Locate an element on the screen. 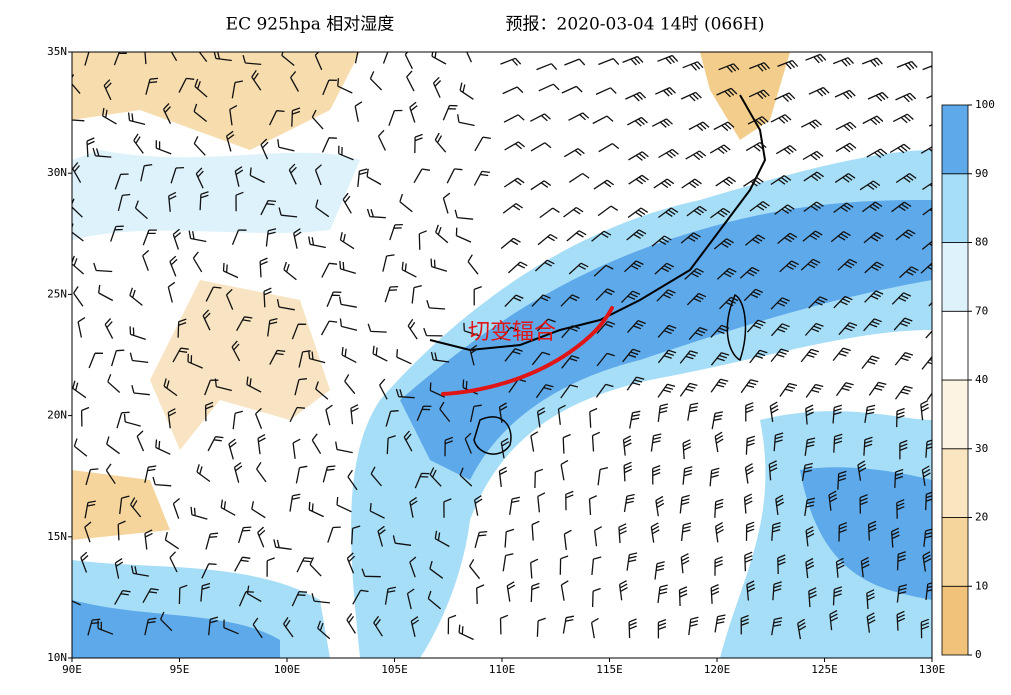  x-tick-label: 110E is located at coordinates (502, 669).